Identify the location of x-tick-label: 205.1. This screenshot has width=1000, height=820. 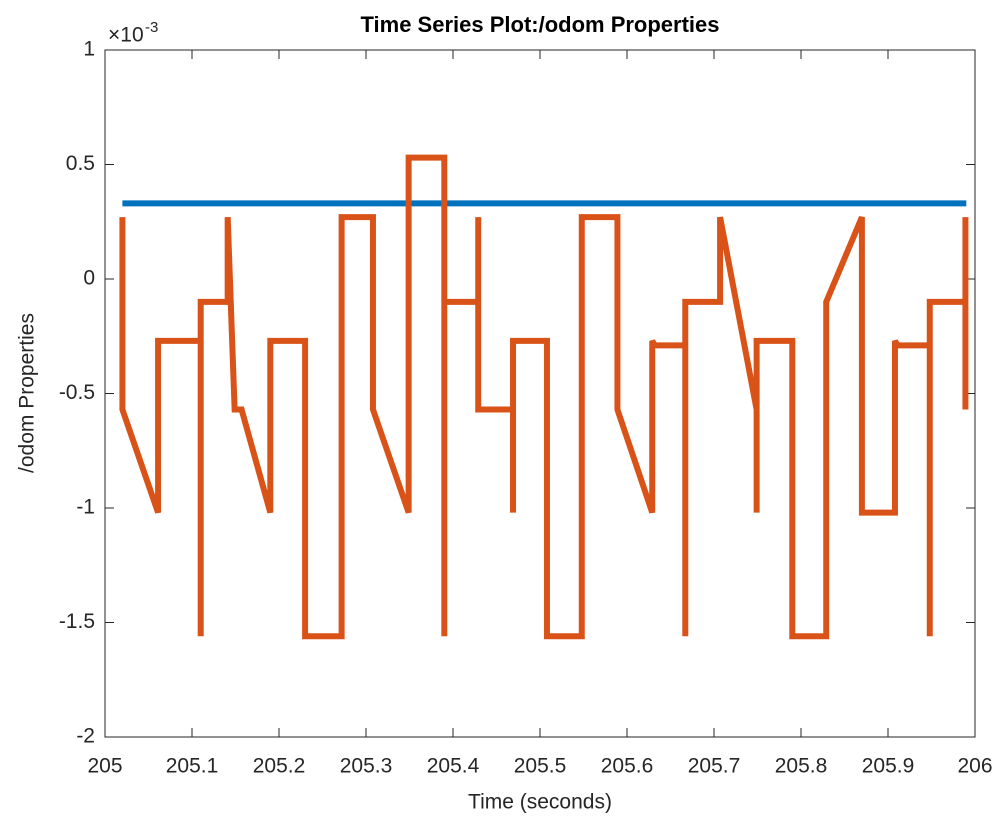
(192, 766).